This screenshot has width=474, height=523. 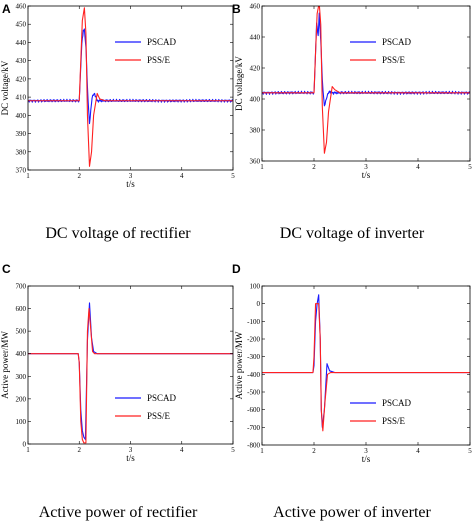 What do you see at coordinates (236, 269) in the screenshot?
I see `panel-letter: D` at bounding box center [236, 269].